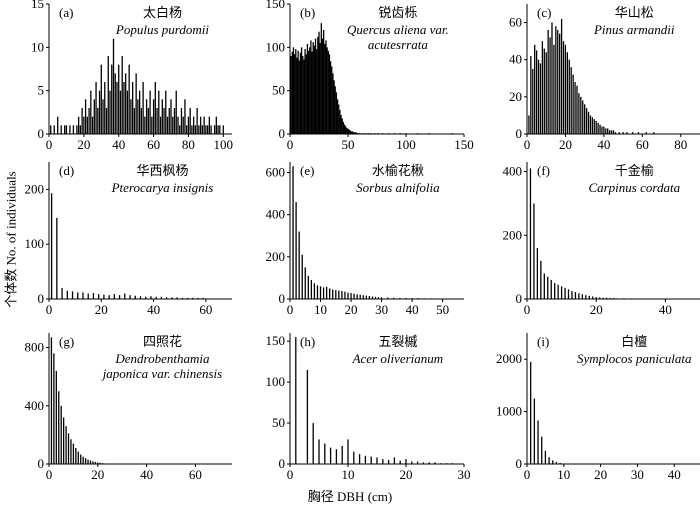 This screenshot has width=700, height=508. Describe the element at coordinates (66, 341) in the screenshot. I see `panel-label: (g)` at that location.